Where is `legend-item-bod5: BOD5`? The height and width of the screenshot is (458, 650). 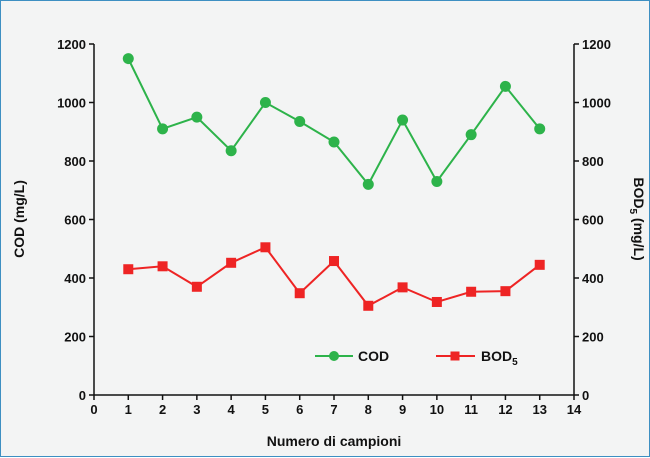
legend-item-bod5: BOD5 is located at coordinates (477, 358).